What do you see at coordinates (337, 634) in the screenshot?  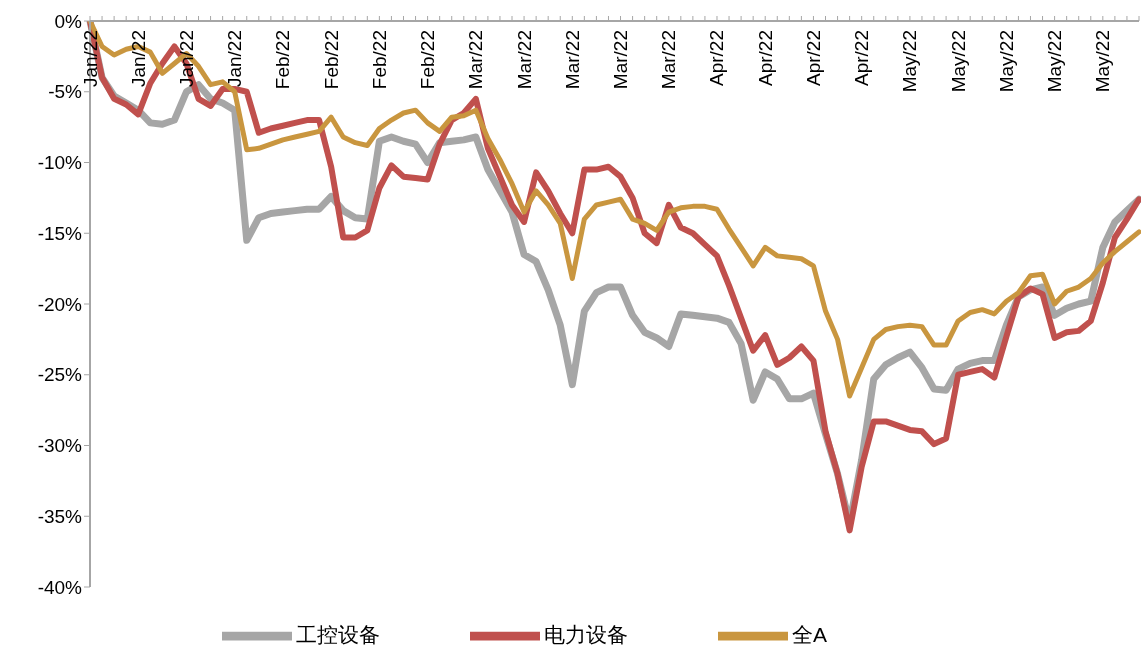 I see `legend-label: 工控设备` at bounding box center [337, 634].